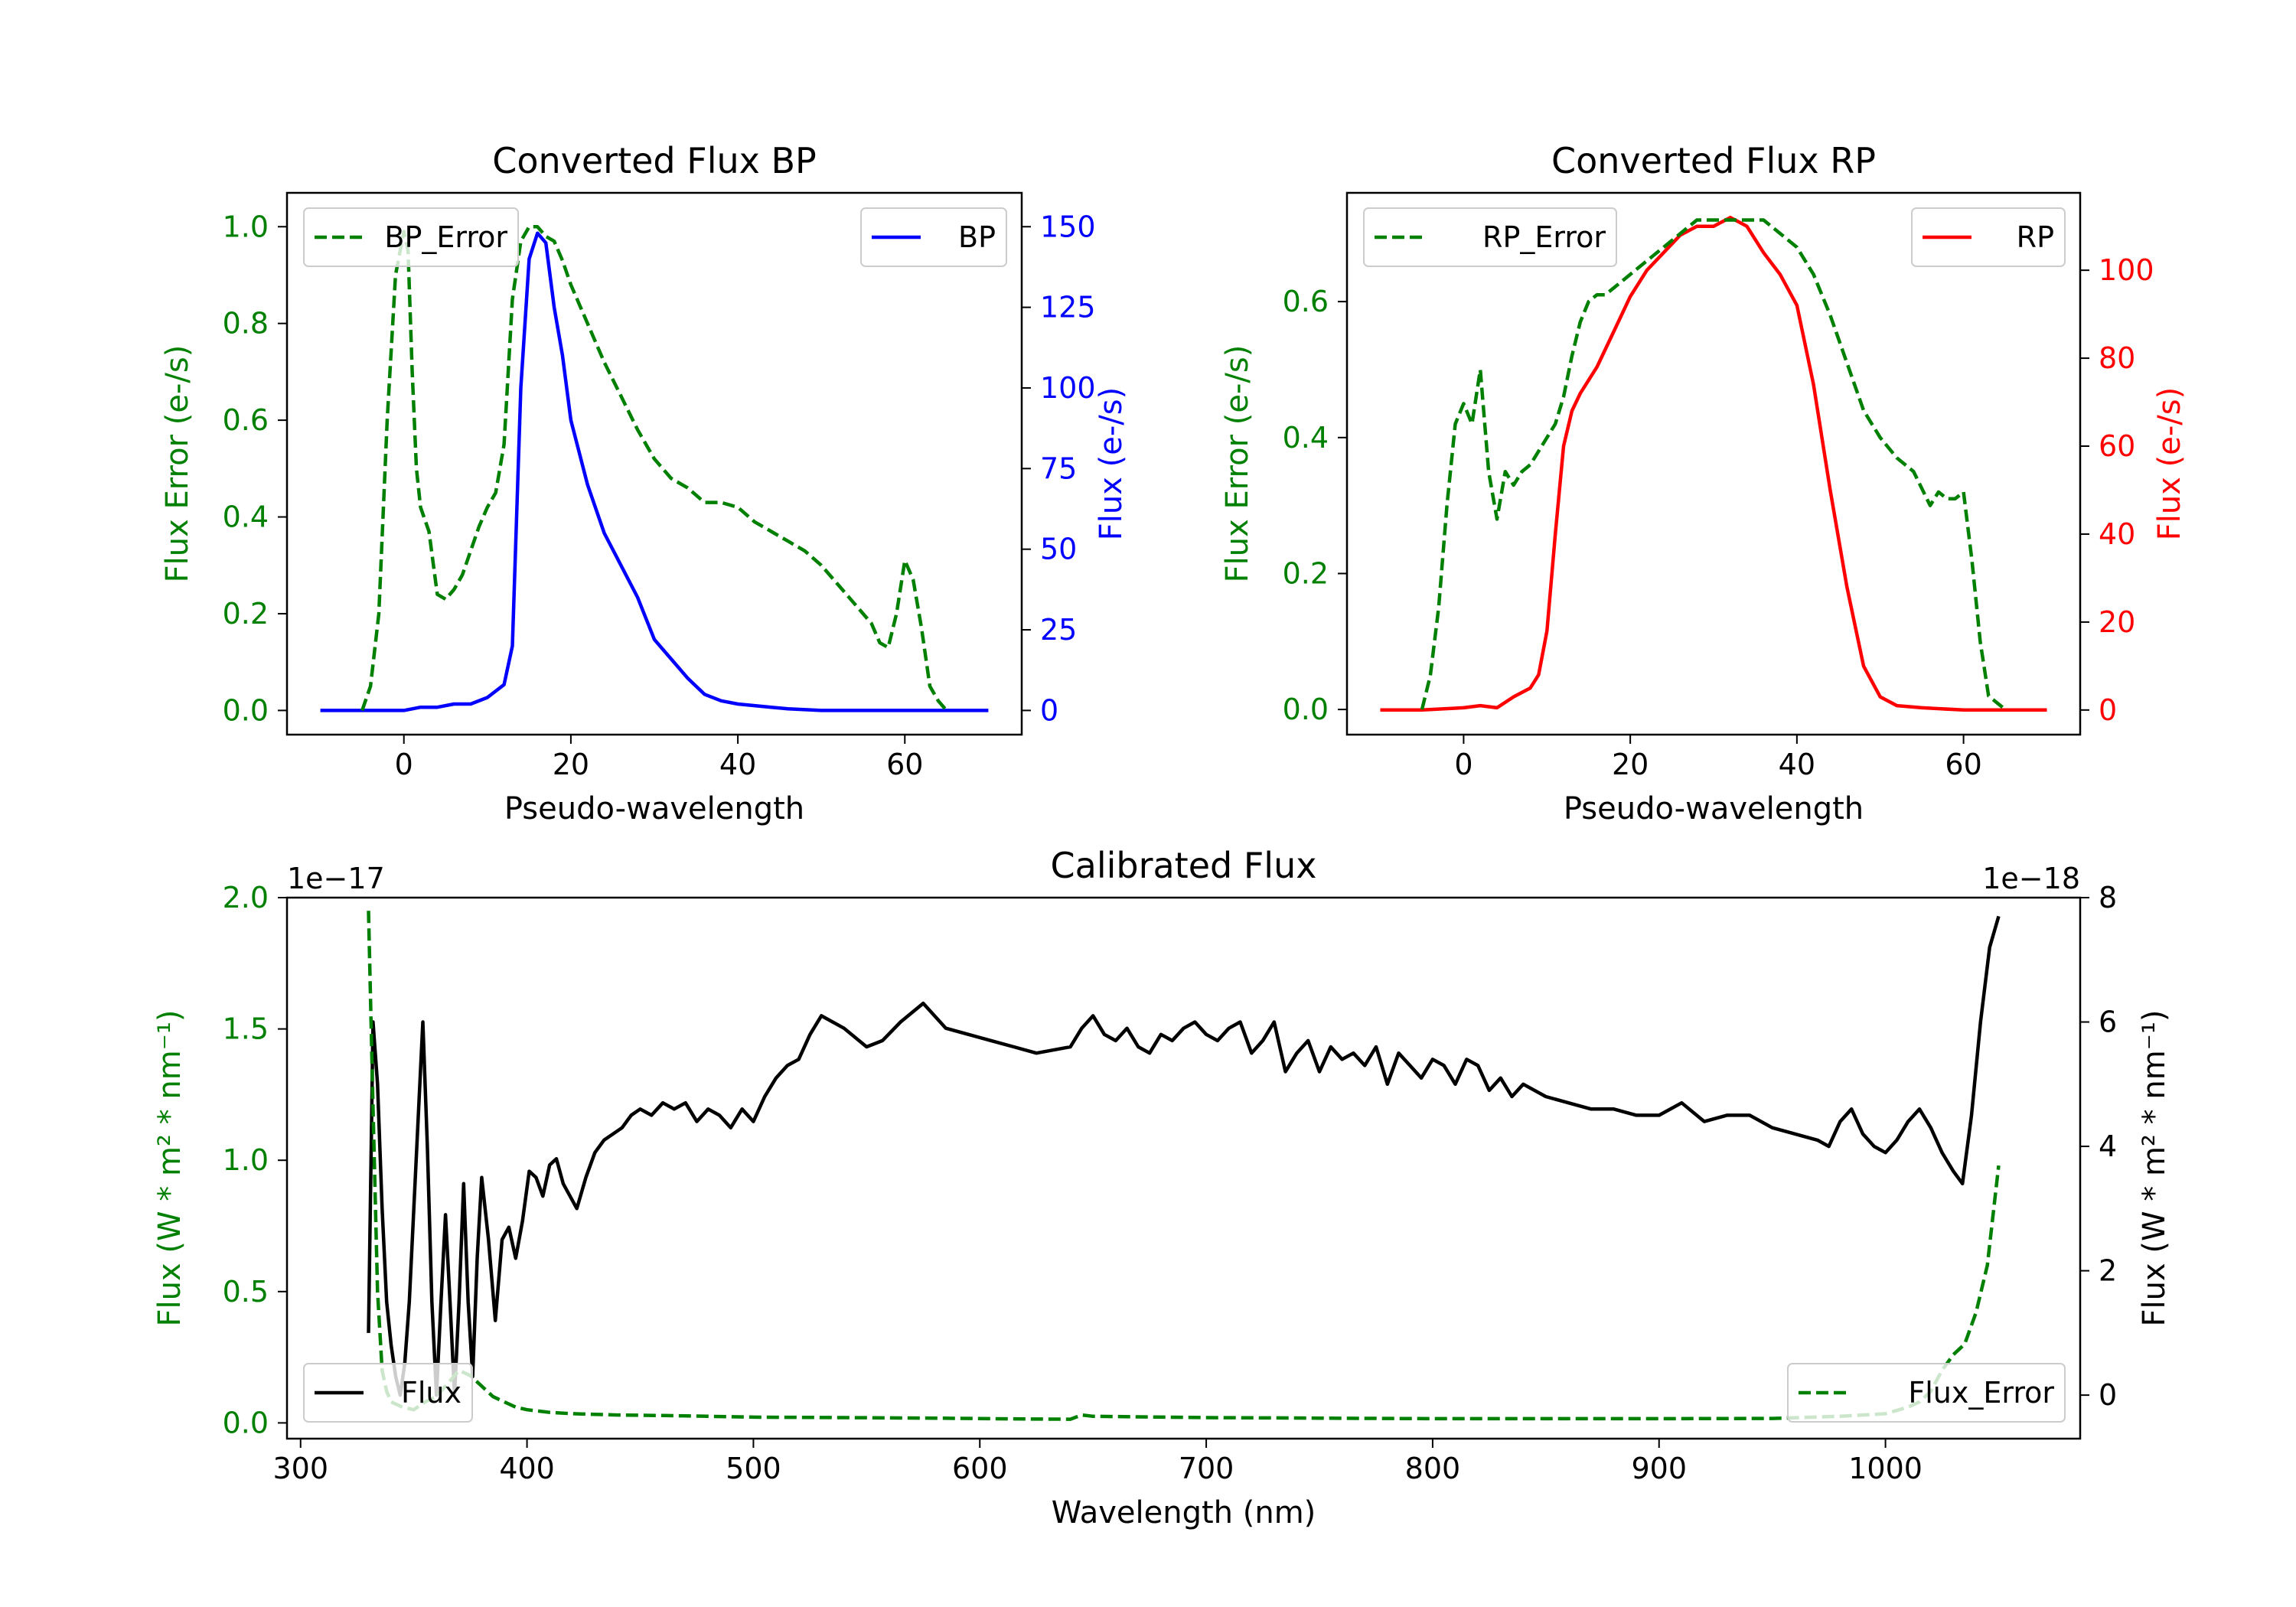 The width and height of the screenshot is (2296, 1607). Describe the element at coordinates (1714, 808) in the screenshot. I see `rp-xlabel: Pseudo-wavelength` at that location.